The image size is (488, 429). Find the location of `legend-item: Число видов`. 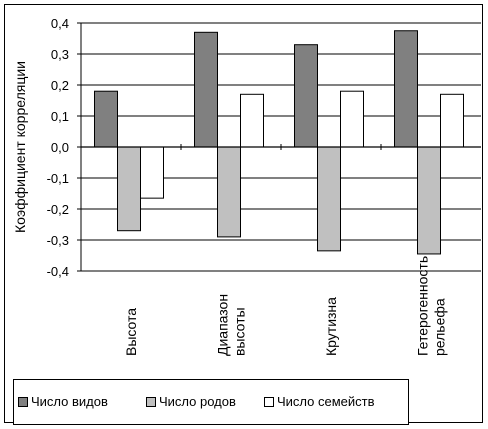

legend-item: Число видов is located at coordinates (63, 401).